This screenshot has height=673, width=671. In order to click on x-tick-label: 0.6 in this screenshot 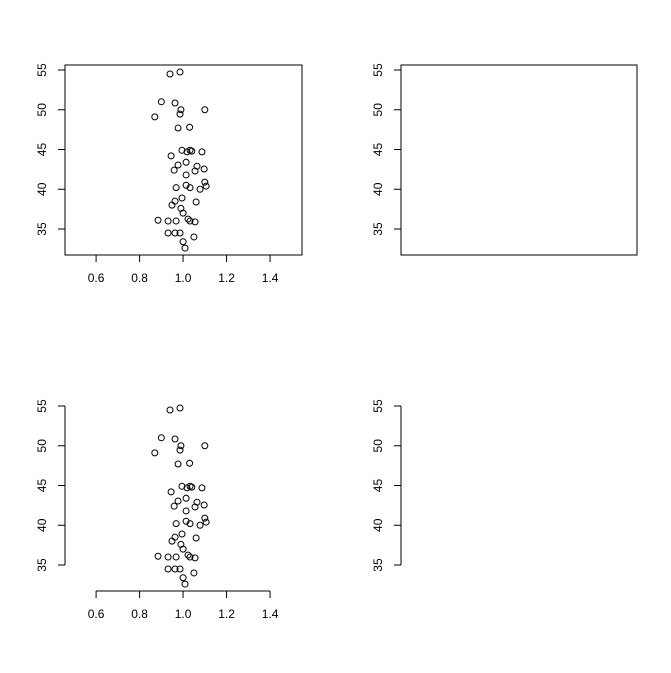, I will do `click(96, 278)`.